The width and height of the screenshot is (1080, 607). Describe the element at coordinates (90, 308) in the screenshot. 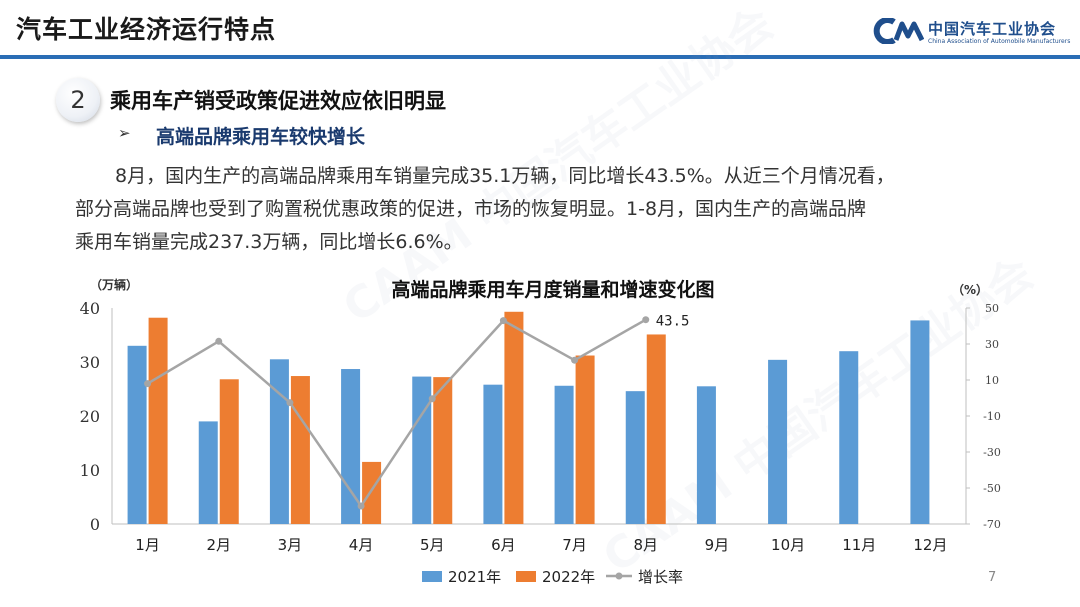

I see `left-tick-label: 40` at that location.